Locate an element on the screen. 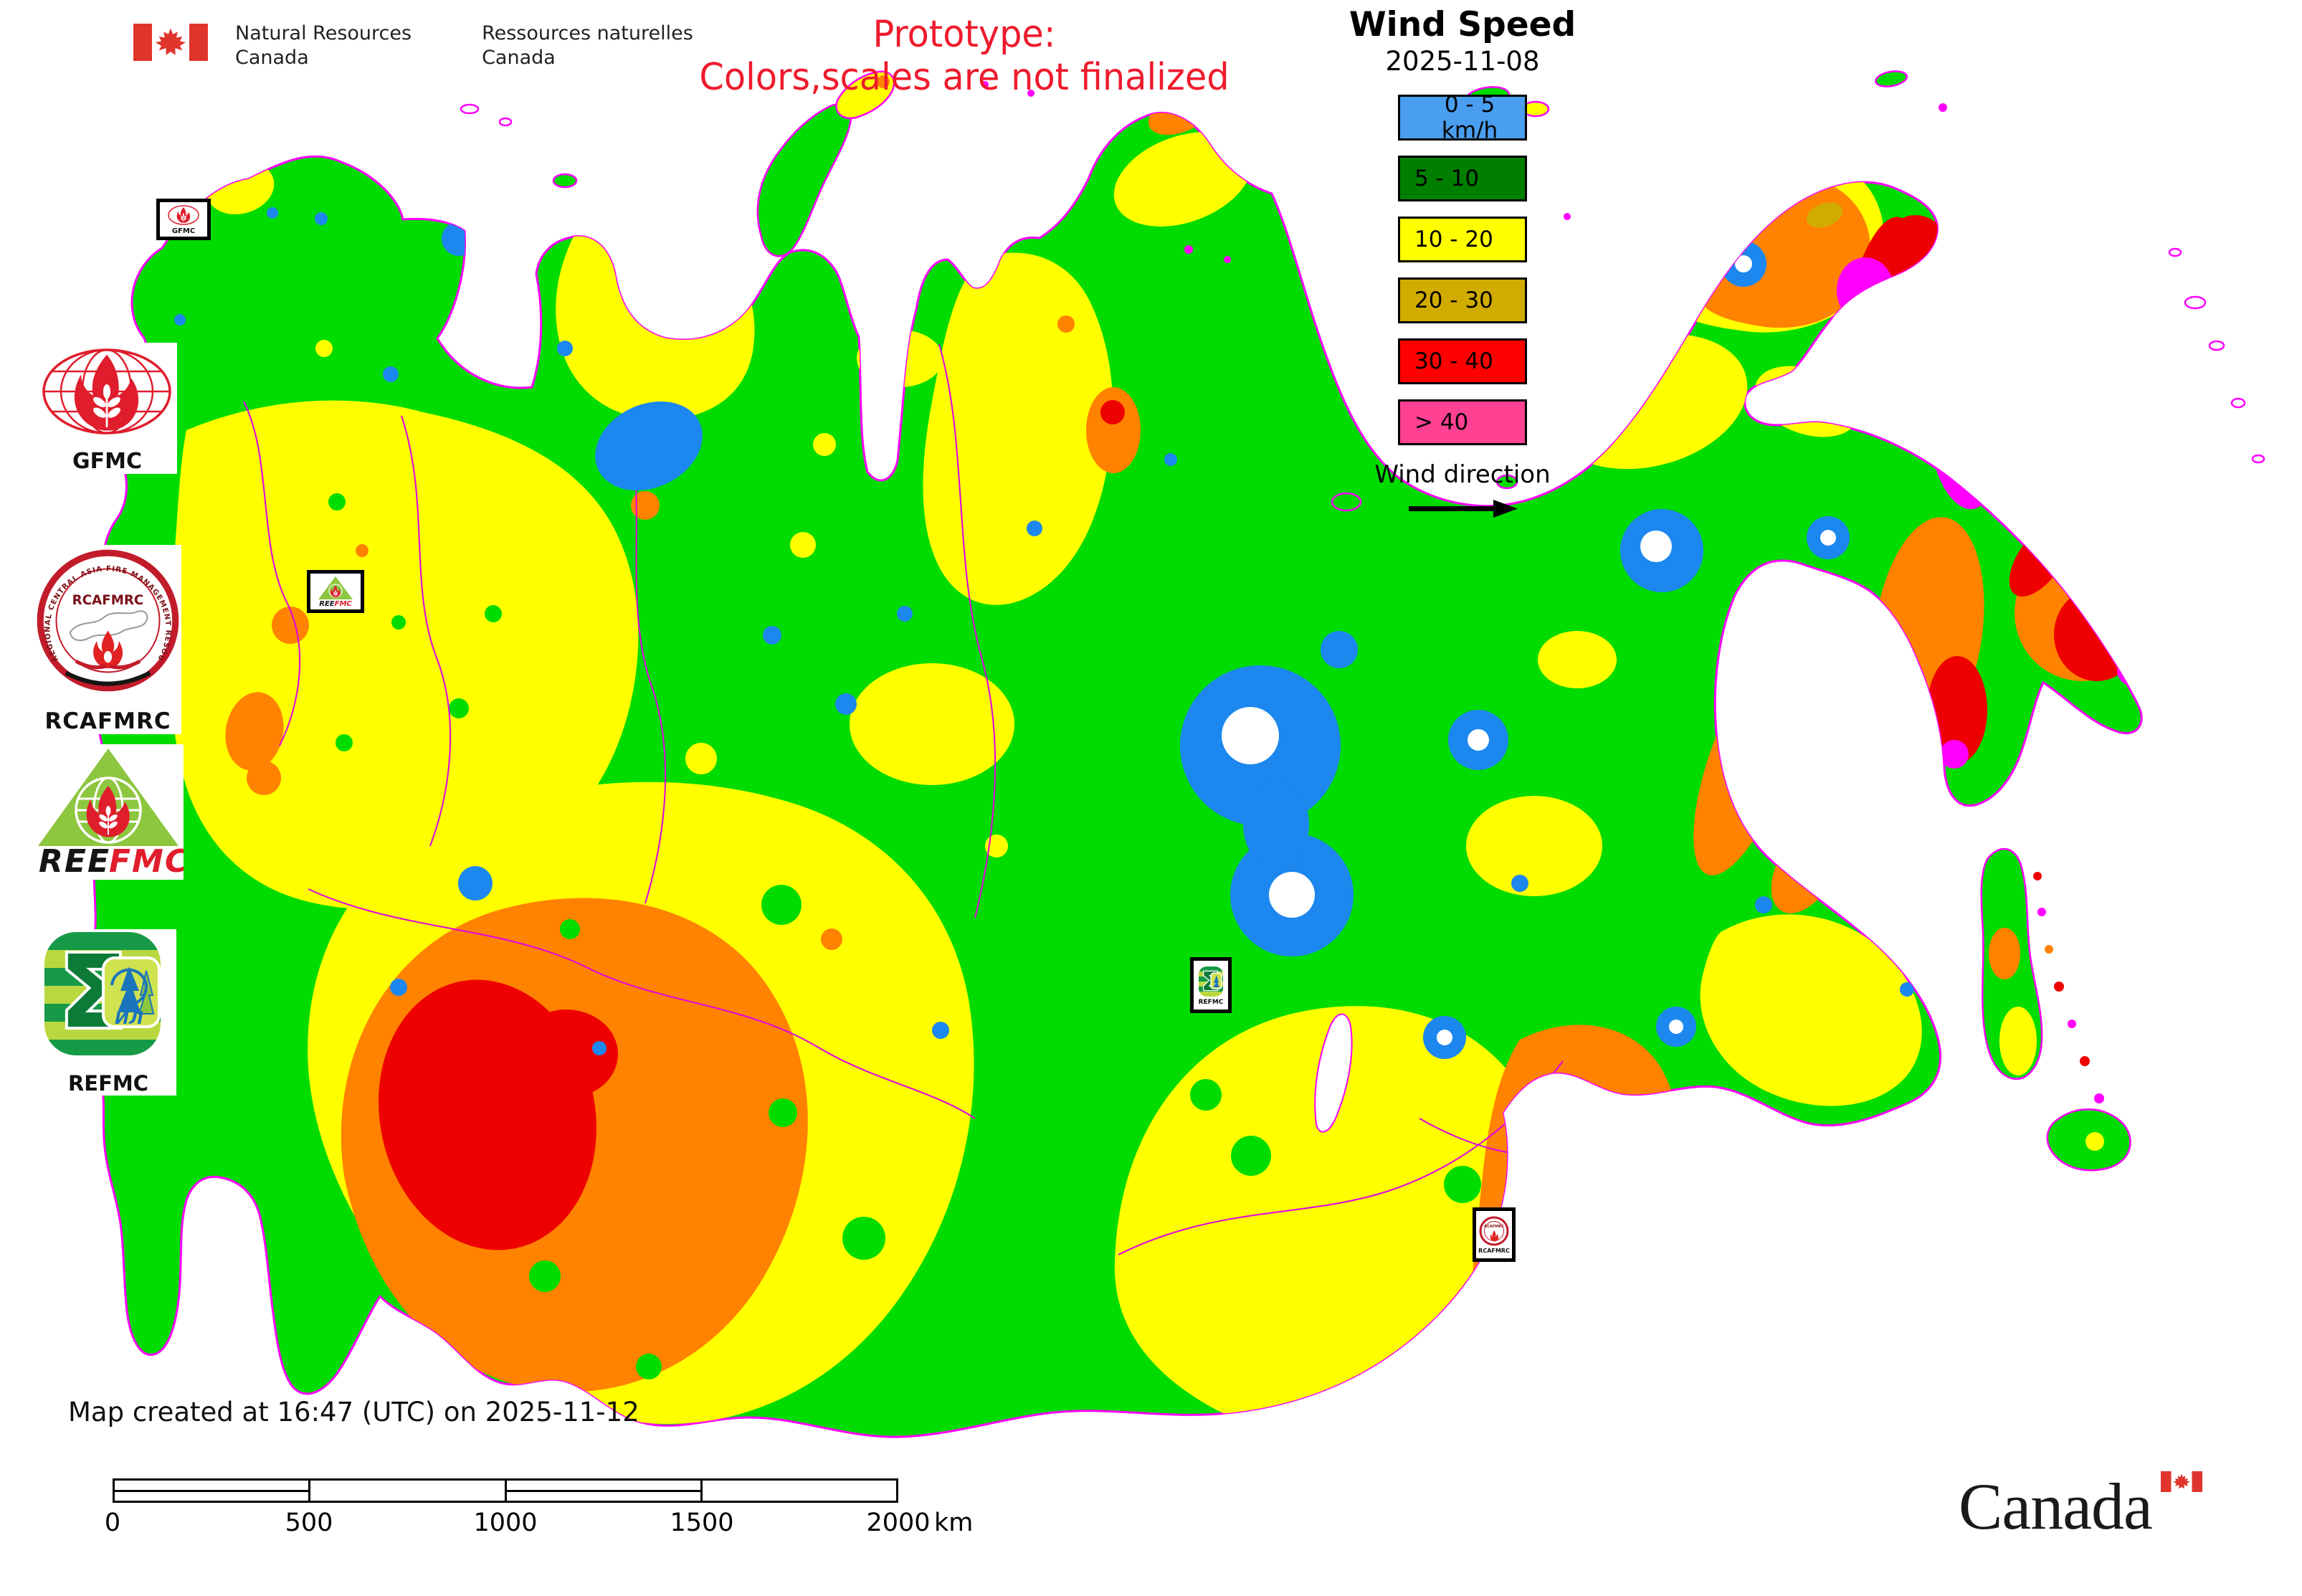  legend-class-20-30: 20 - 30 is located at coordinates (1462, 300).